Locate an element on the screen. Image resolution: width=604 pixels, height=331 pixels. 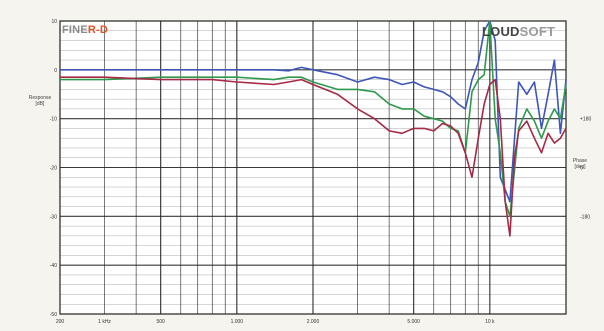
brand-left-text-2: R-D is located at coordinates (98, 30).